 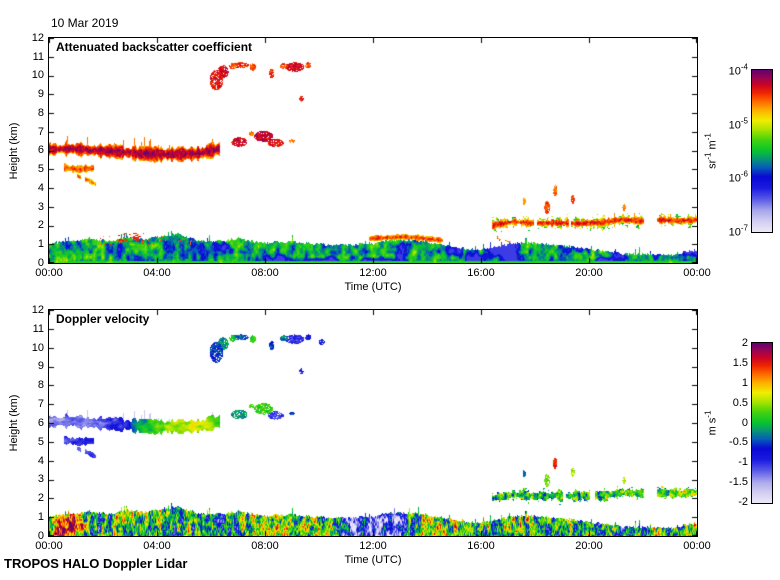 I want to click on colorbar-tick-label: -1.5, so click(x=738, y=482).